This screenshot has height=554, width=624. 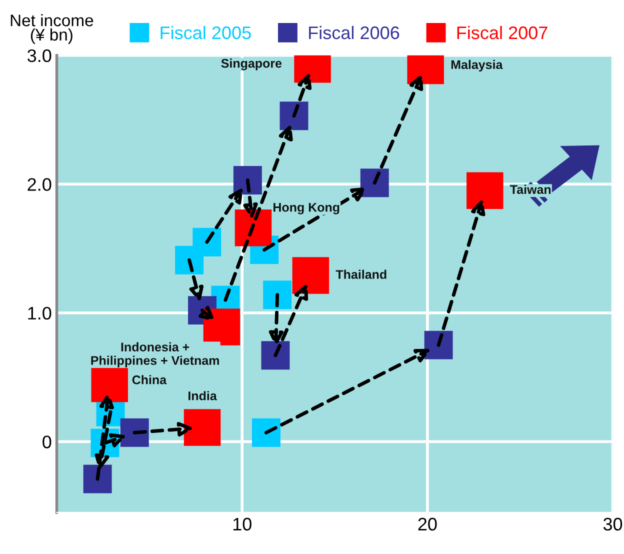 What do you see at coordinates (155, 355) in the screenshot?
I see `annotation: Indonesia + Philippines + Vietnam` at bounding box center [155, 355].